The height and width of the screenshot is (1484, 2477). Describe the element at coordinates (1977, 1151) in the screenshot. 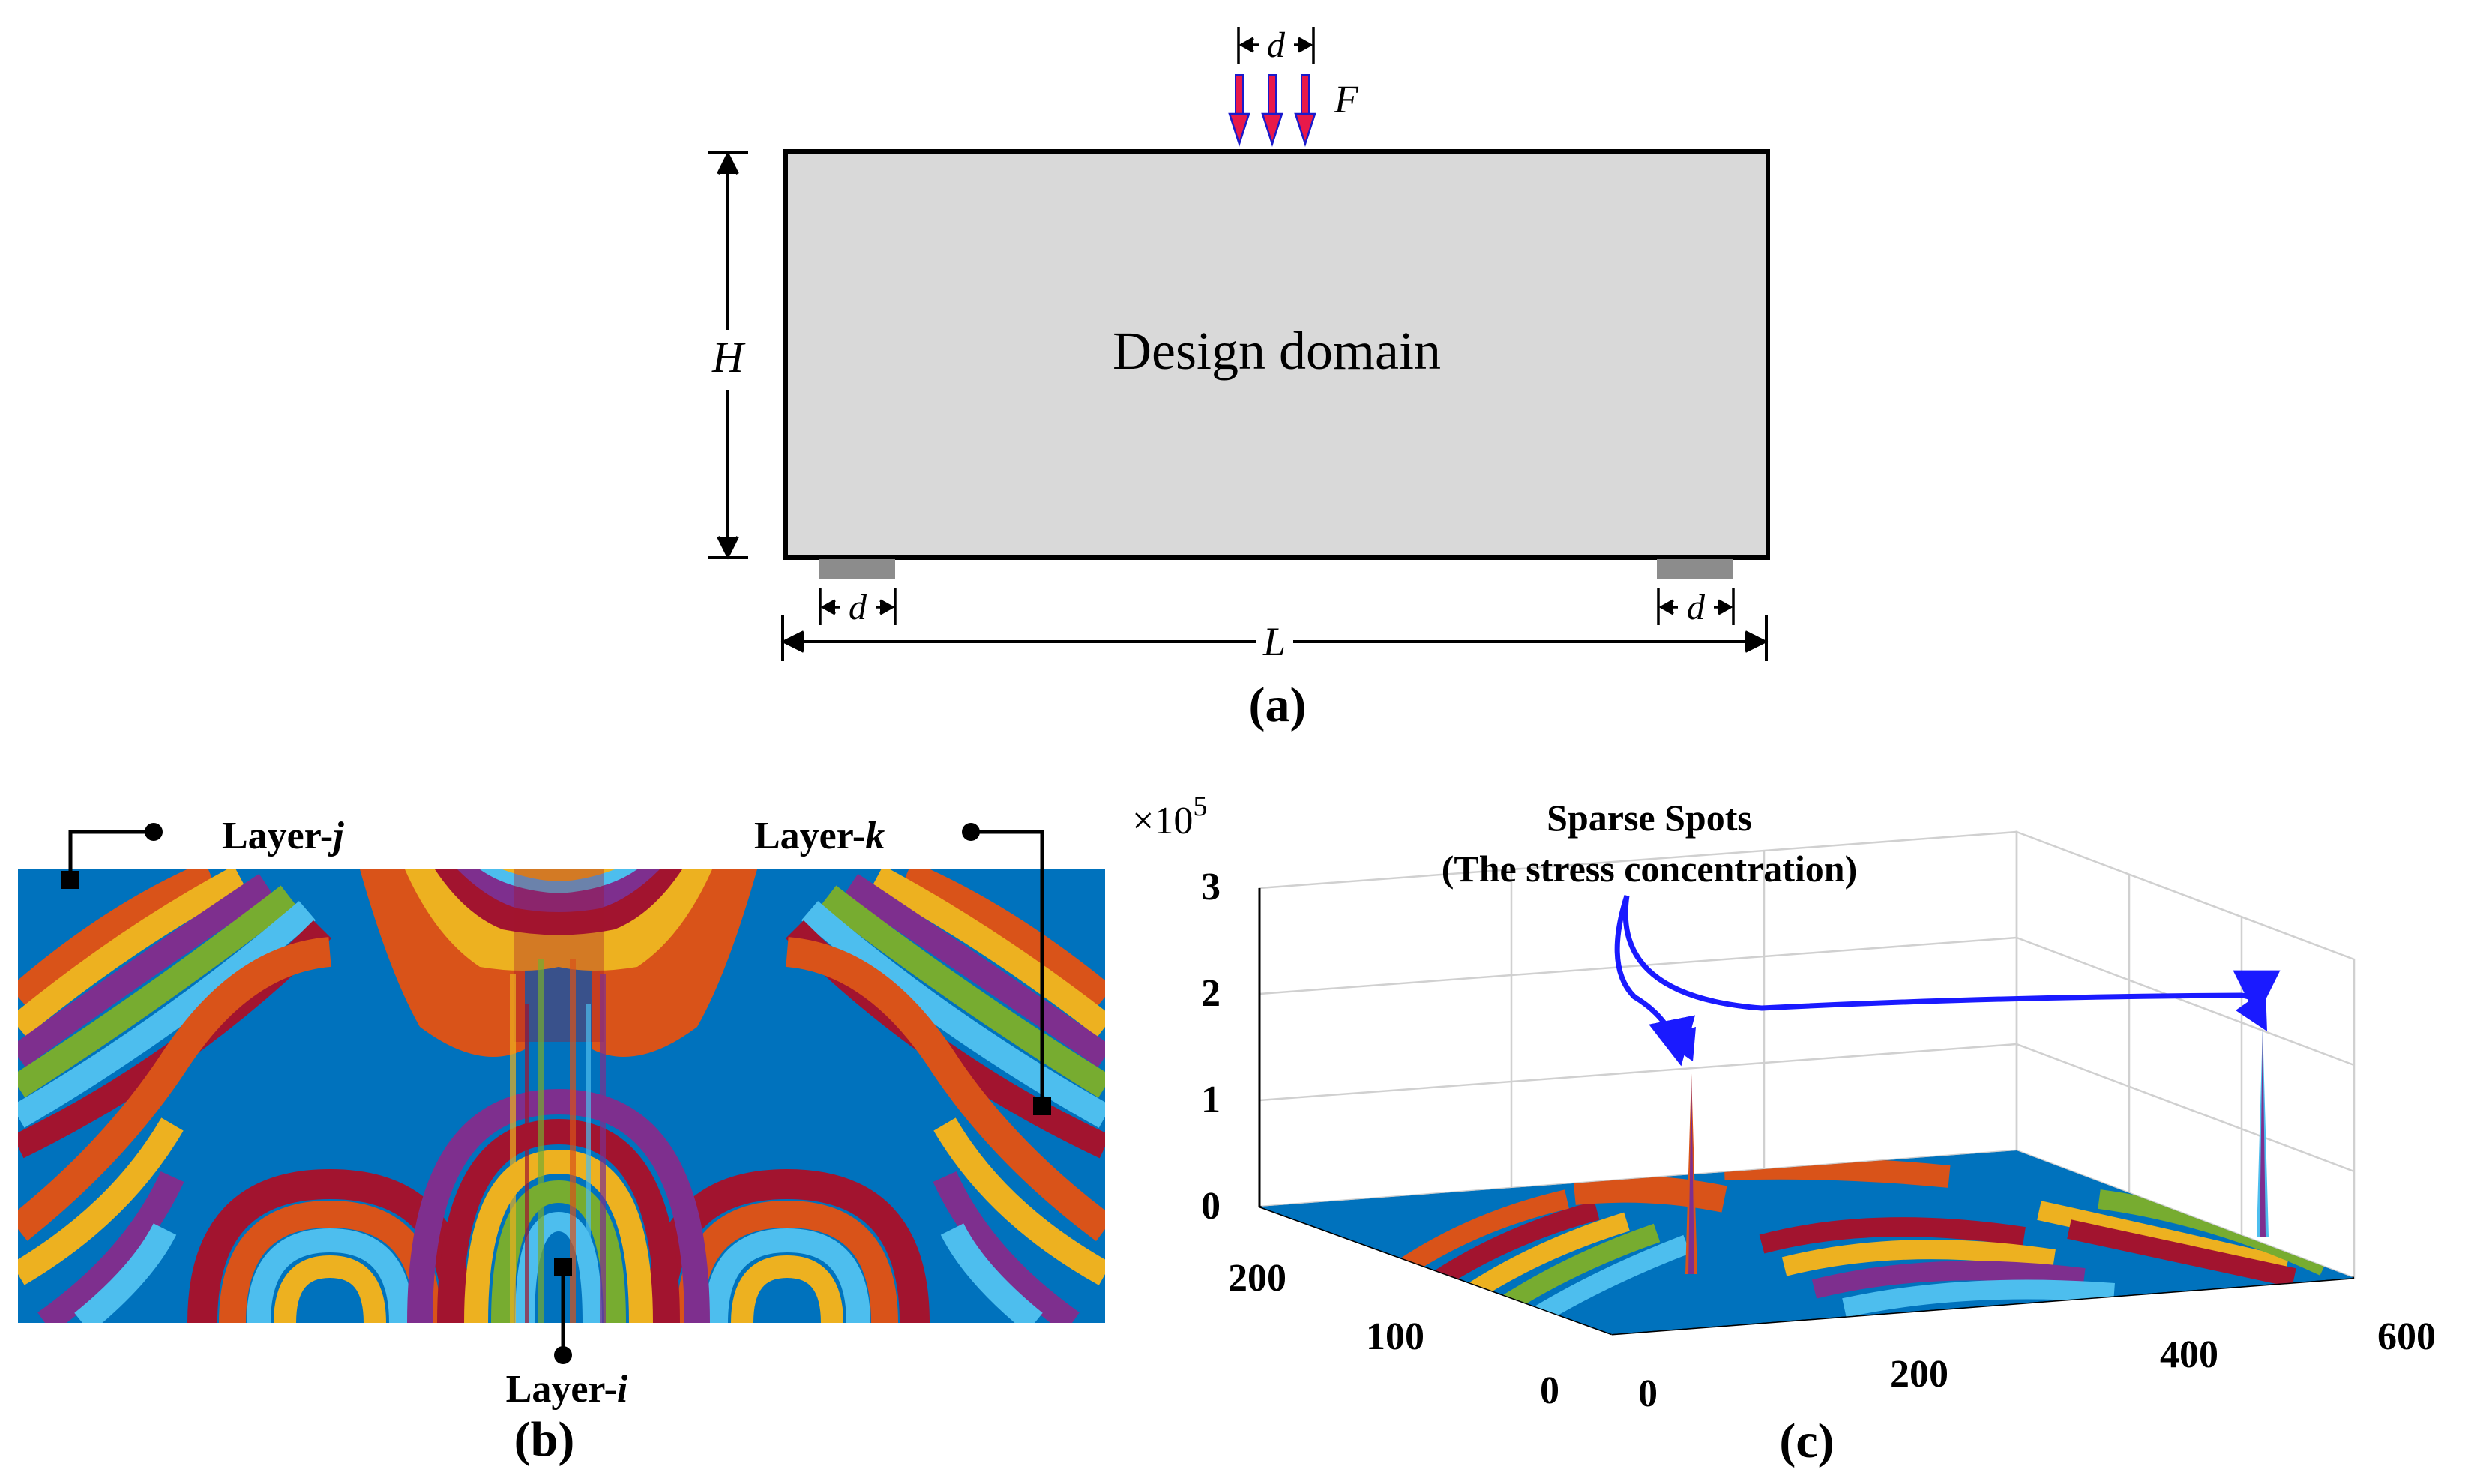

I see `stress-spikes` at that location.